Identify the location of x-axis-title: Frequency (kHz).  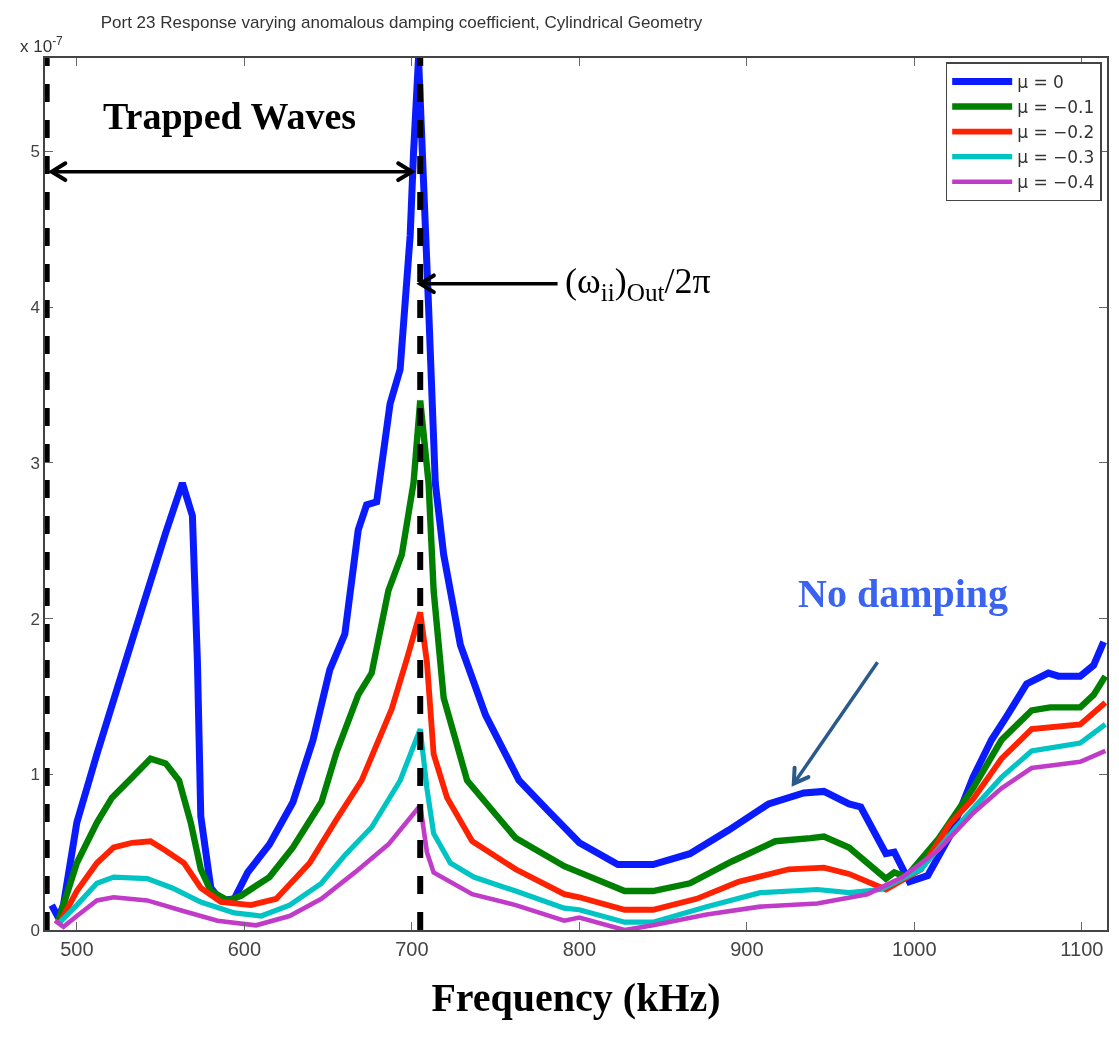
(576, 997).